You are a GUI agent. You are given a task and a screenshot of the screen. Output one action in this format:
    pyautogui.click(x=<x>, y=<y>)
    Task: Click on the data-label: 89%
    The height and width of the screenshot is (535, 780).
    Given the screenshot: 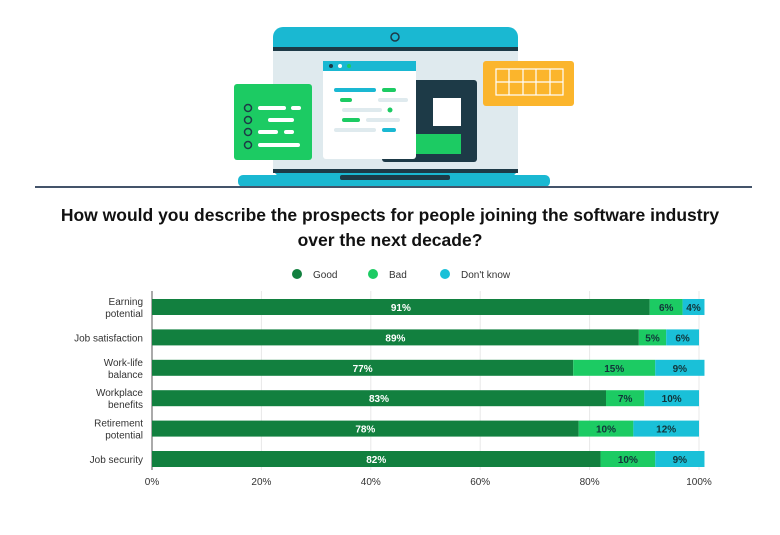 What is the action you would take?
    pyautogui.click(x=395, y=338)
    